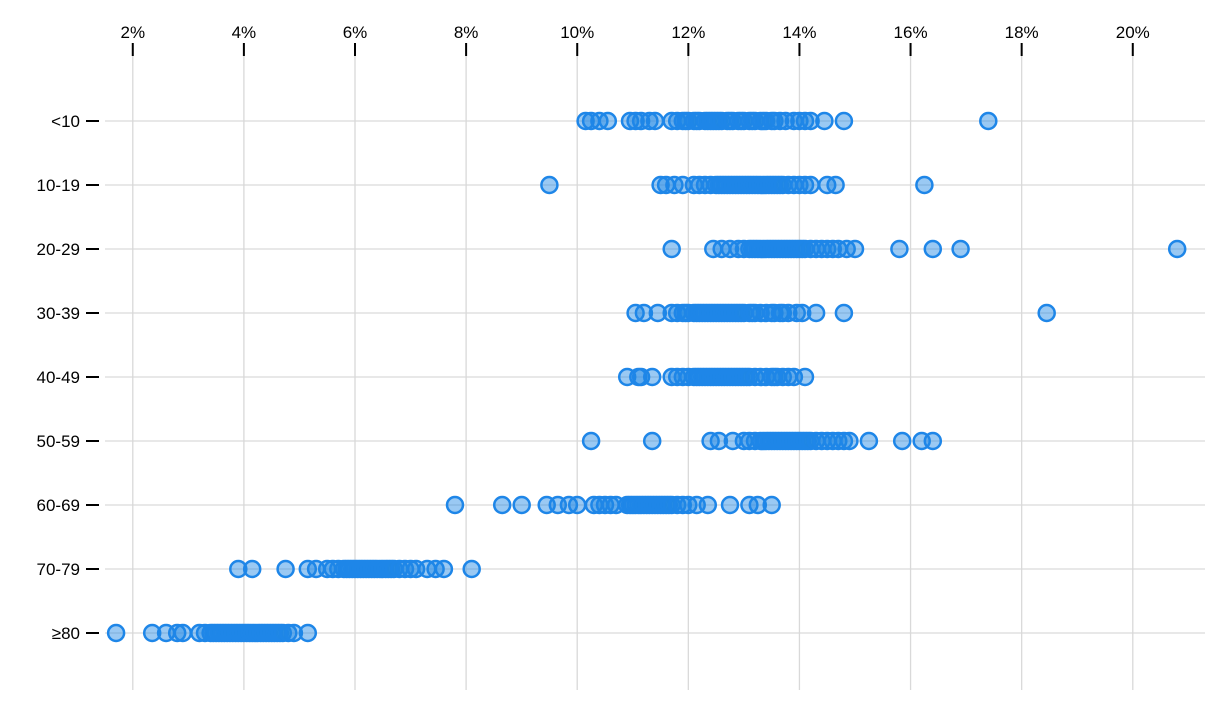 The width and height of the screenshot is (1216, 721). Describe the element at coordinates (688, 32) in the screenshot. I see `x-tick-label: 12%` at that location.